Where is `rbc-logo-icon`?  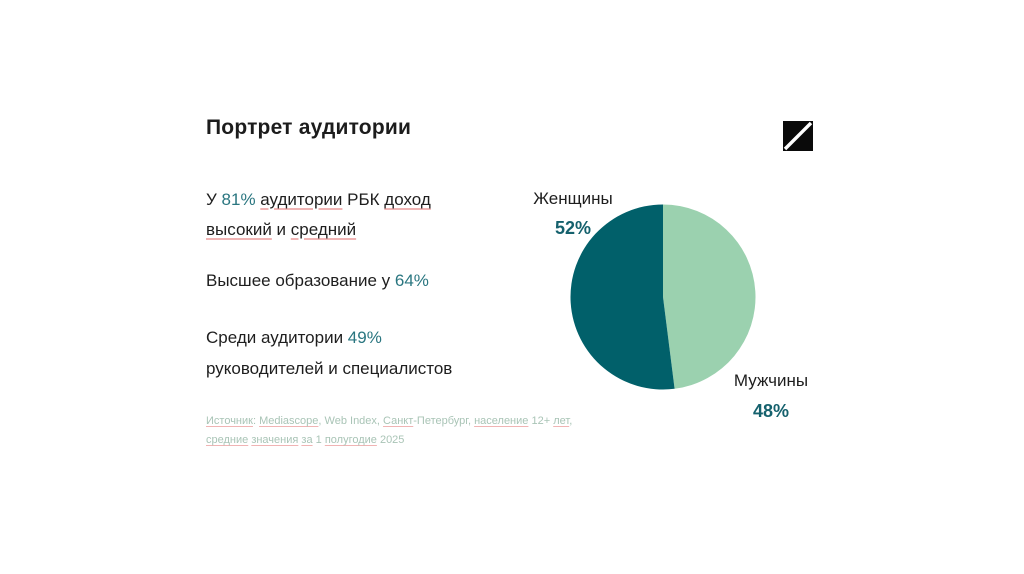 rbc-logo-icon is located at coordinates (798, 136).